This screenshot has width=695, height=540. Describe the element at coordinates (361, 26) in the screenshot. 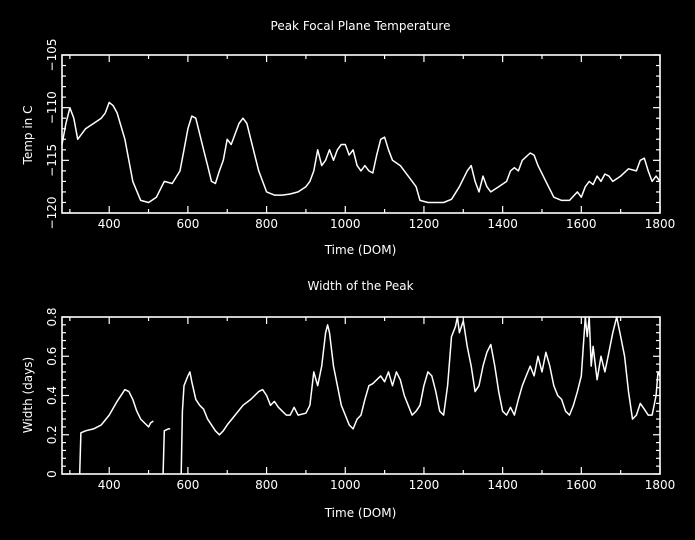

I see `temperature-chart-title: Peak Focal Plane Temperature` at that location.